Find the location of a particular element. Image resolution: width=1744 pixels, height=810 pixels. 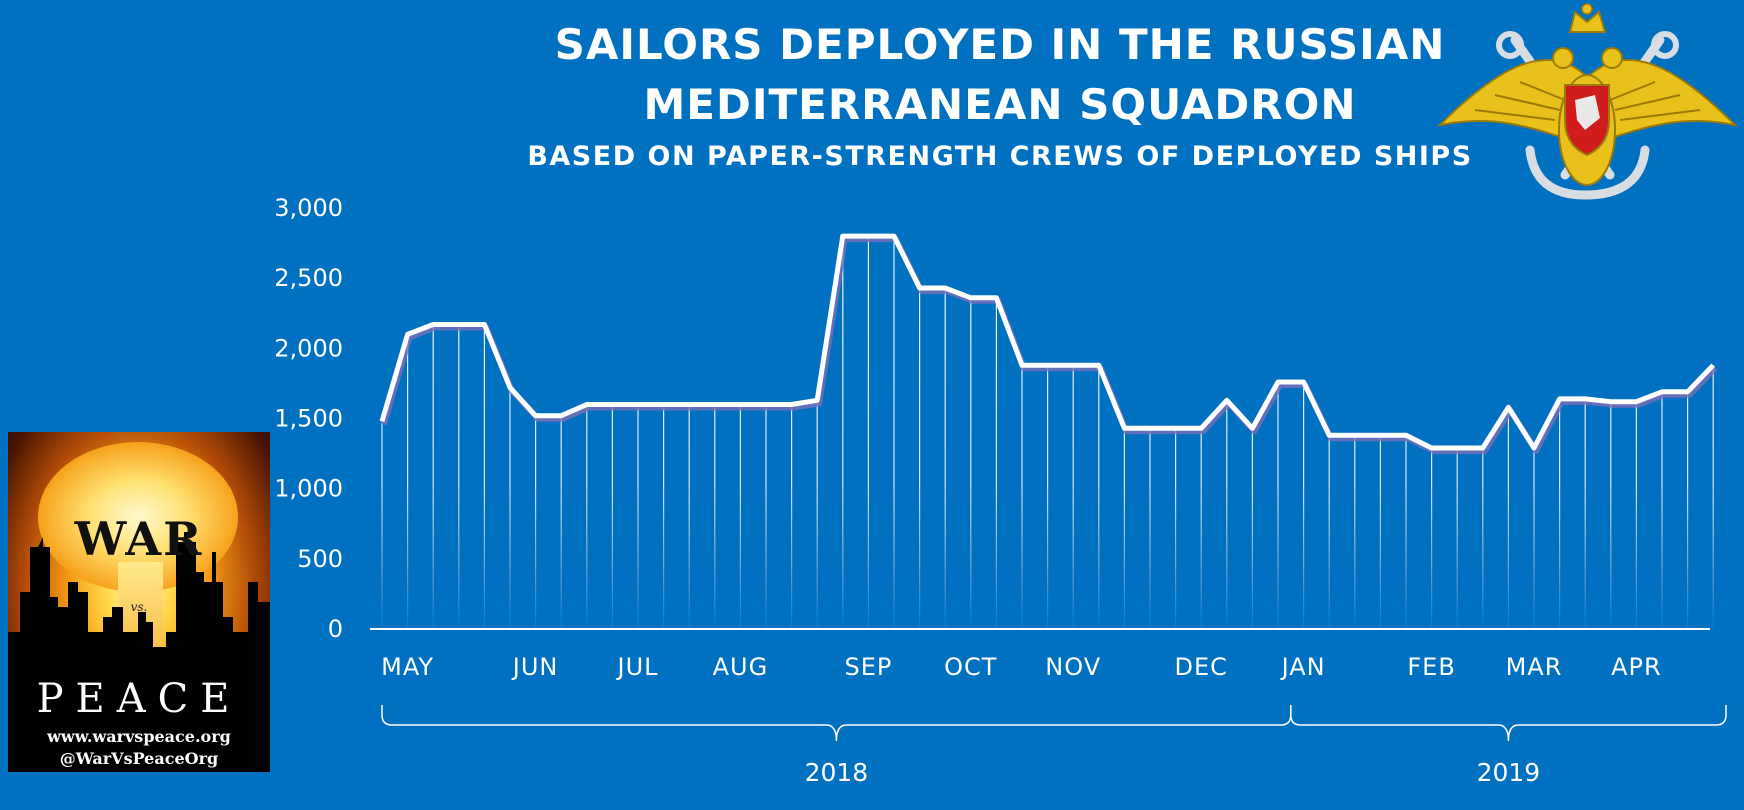

x-tick-label: DEC is located at coordinates (1200, 667).